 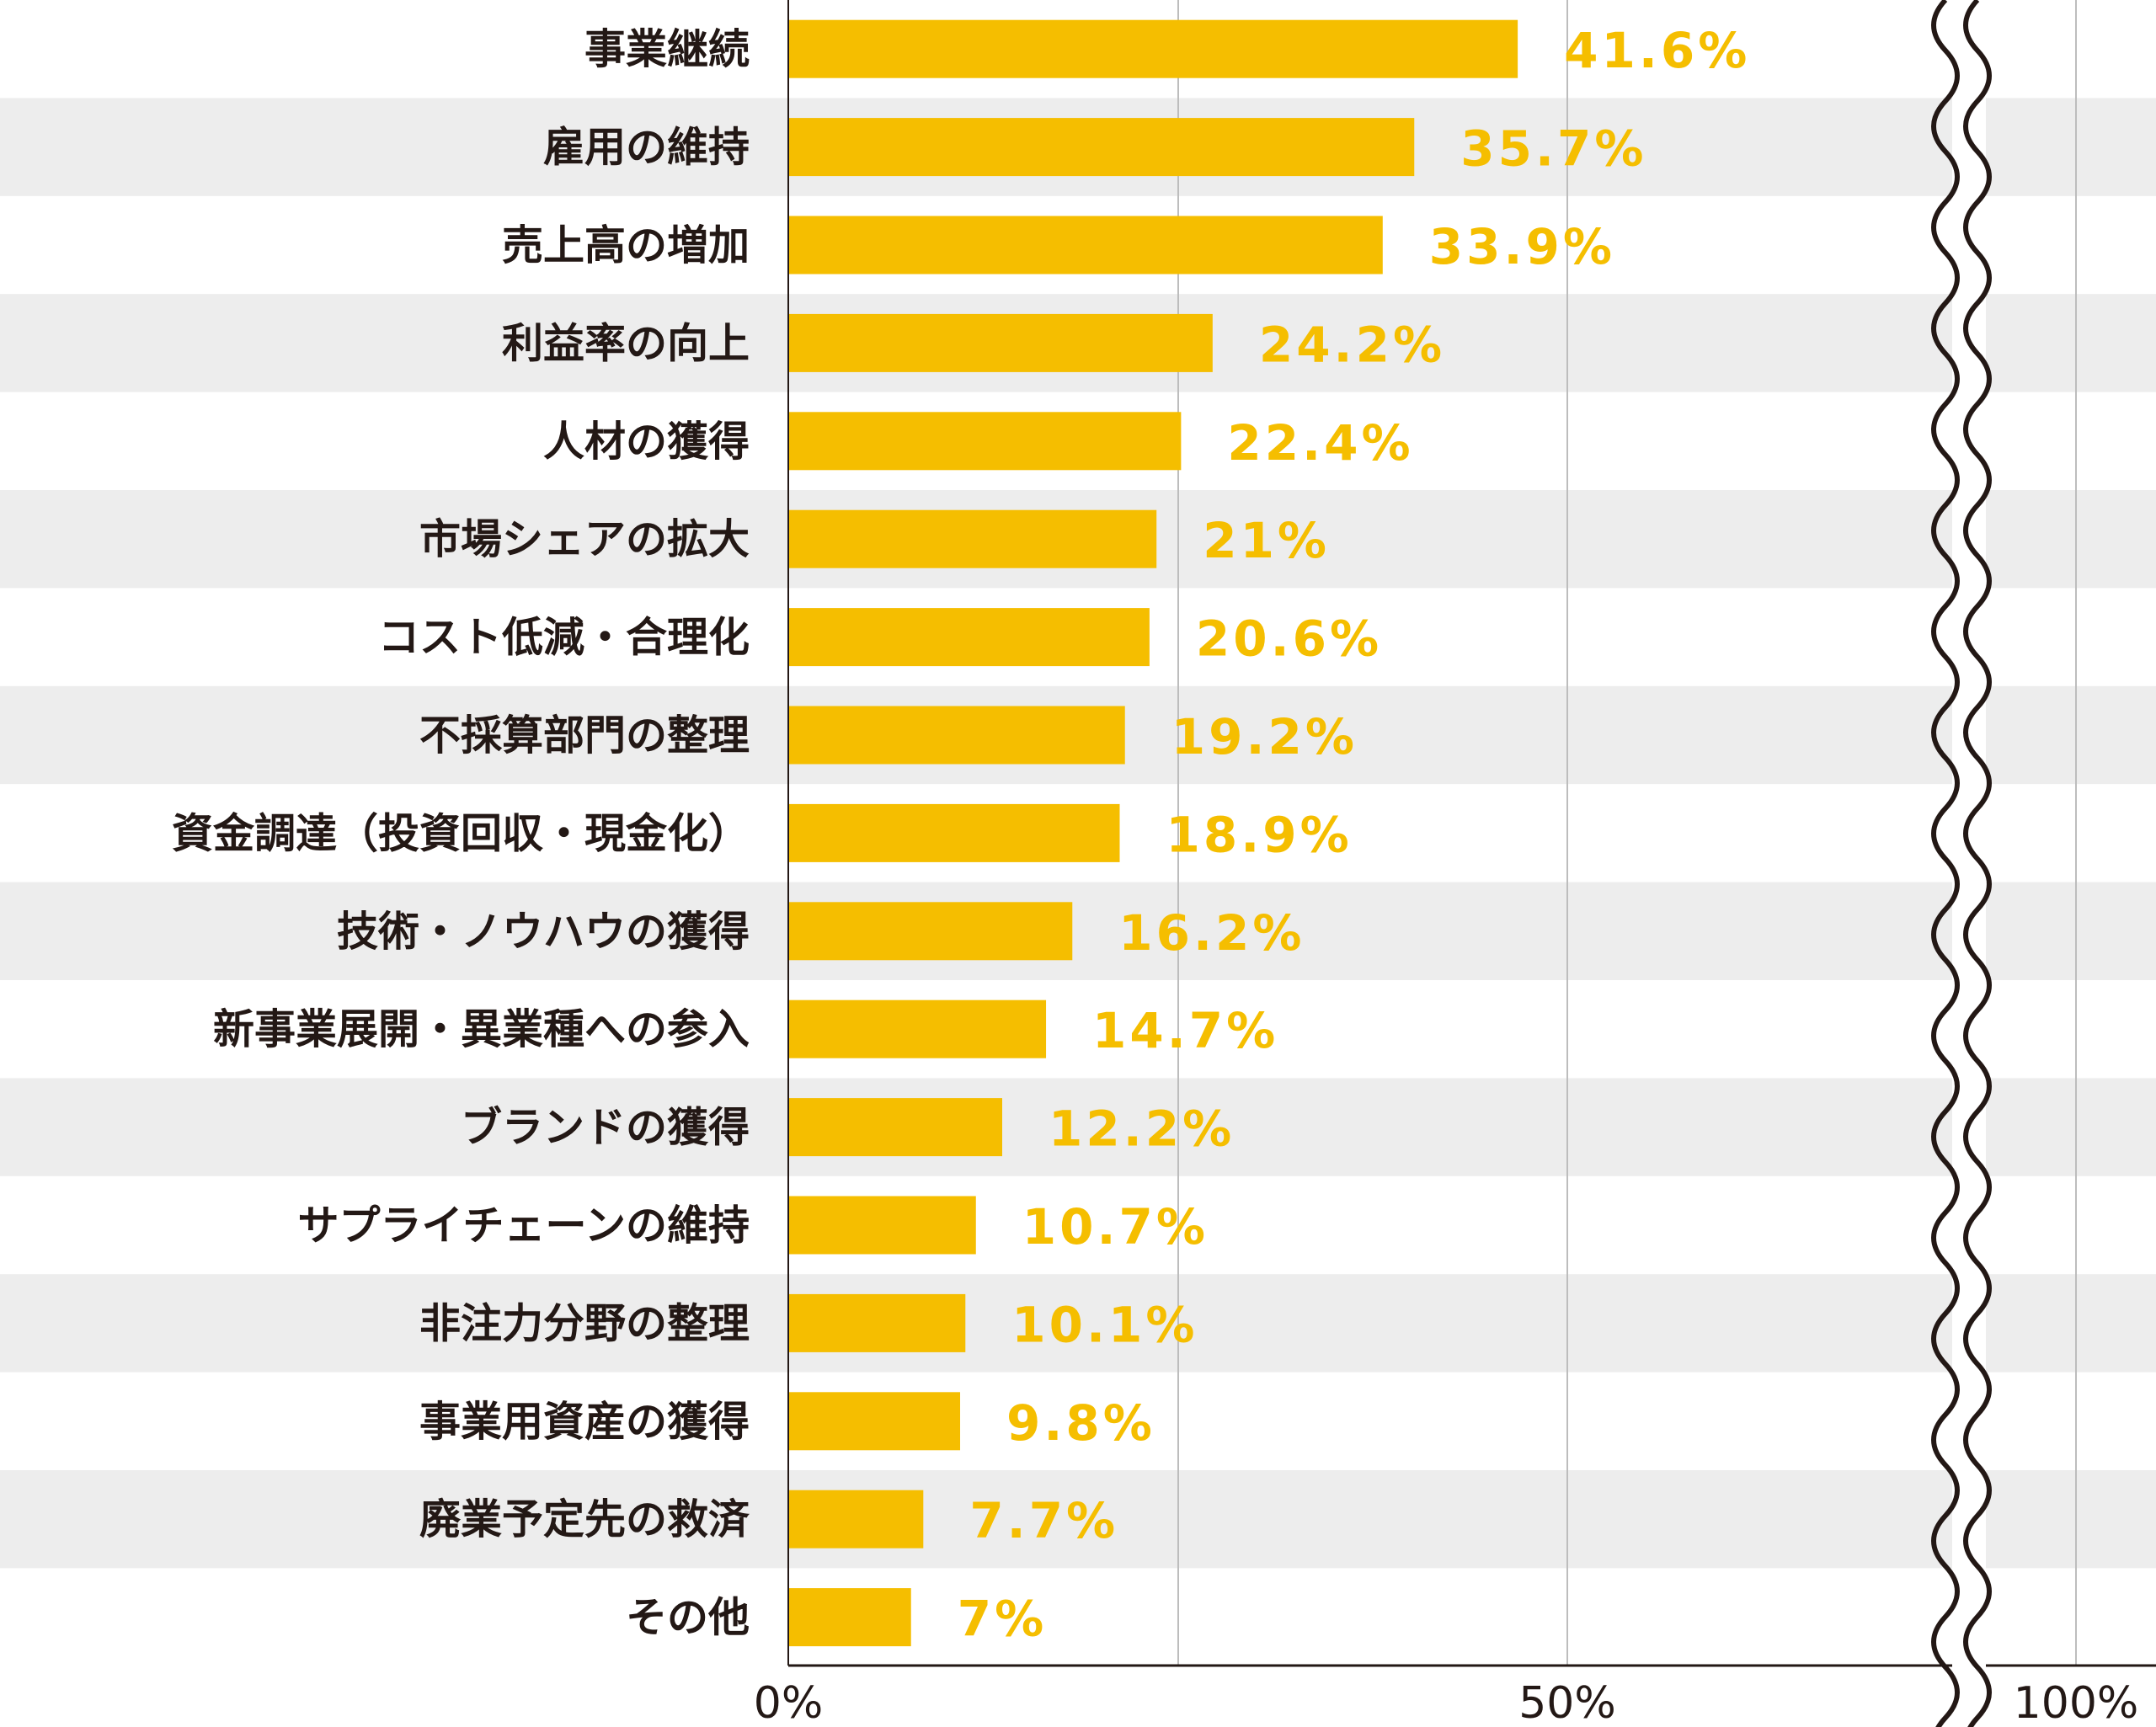 I want to click on value-label: 18.9%, so click(x=1259, y=835).